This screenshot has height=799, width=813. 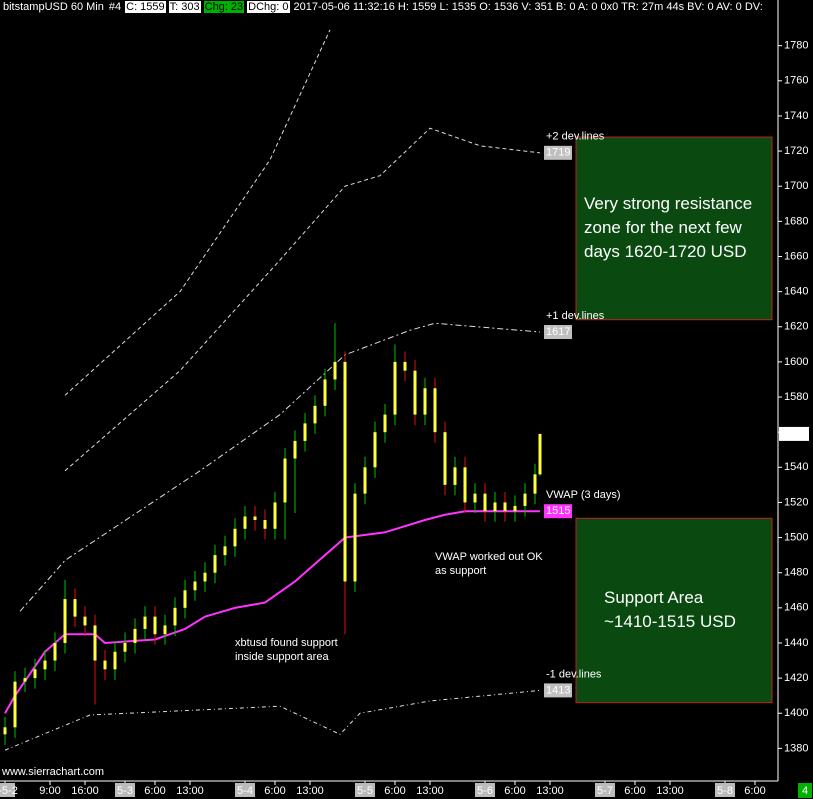 I want to click on y-tick-label: 1500, so click(x=796, y=537).